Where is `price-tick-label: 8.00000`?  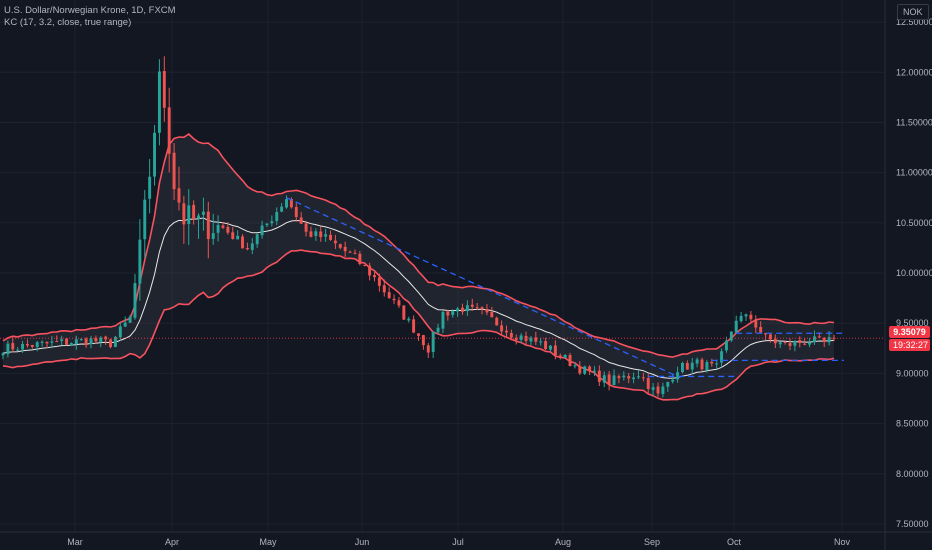 price-tick-label: 8.00000 is located at coordinates (912, 474).